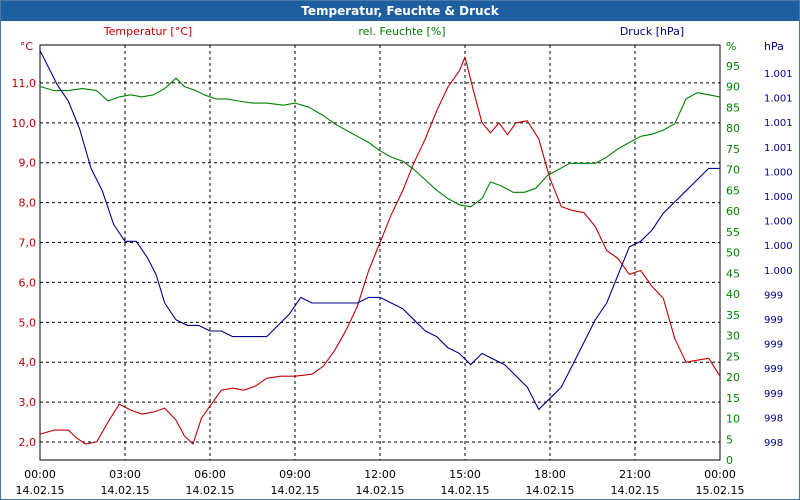 This screenshot has height=500, width=800. What do you see at coordinates (729, 439) in the screenshot?
I see `humidity-tick-label: 5` at bounding box center [729, 439].